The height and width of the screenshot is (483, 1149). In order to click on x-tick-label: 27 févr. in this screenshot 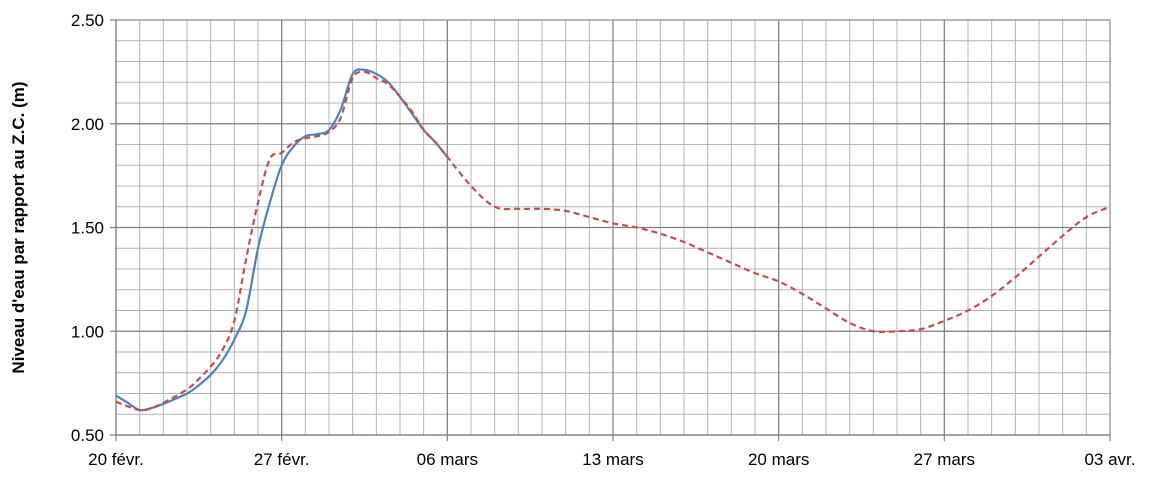, I will do `click(282, 459)`.